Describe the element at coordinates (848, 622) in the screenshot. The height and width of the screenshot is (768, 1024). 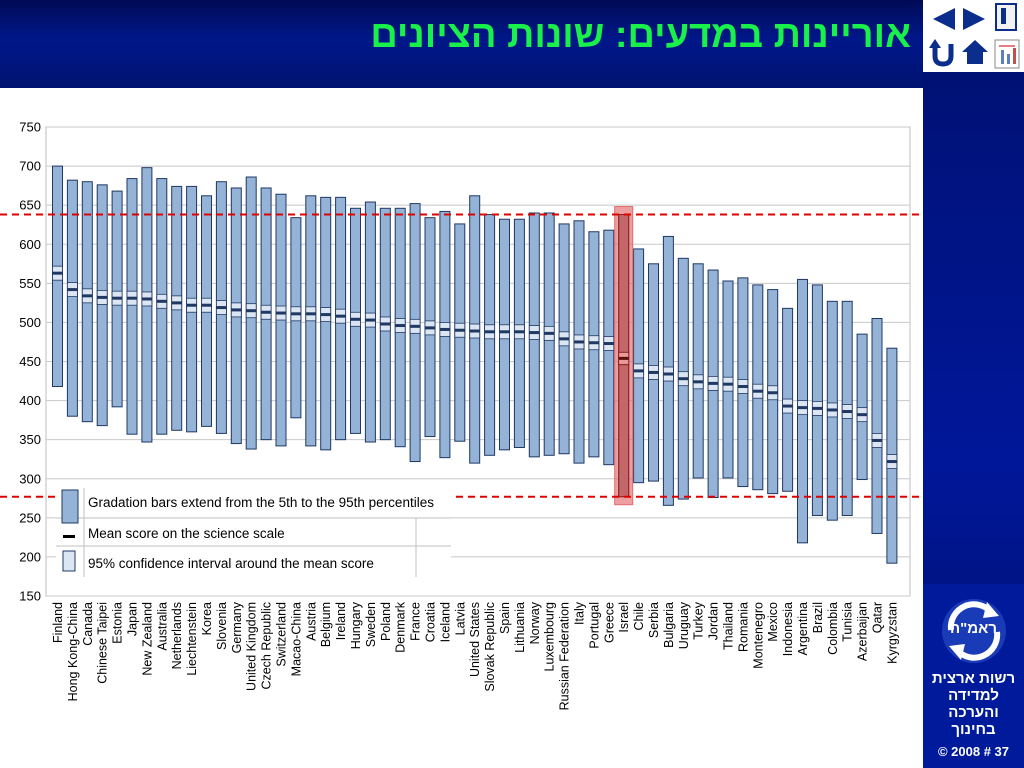
I see `x-category-label: Tunisia` at that location.